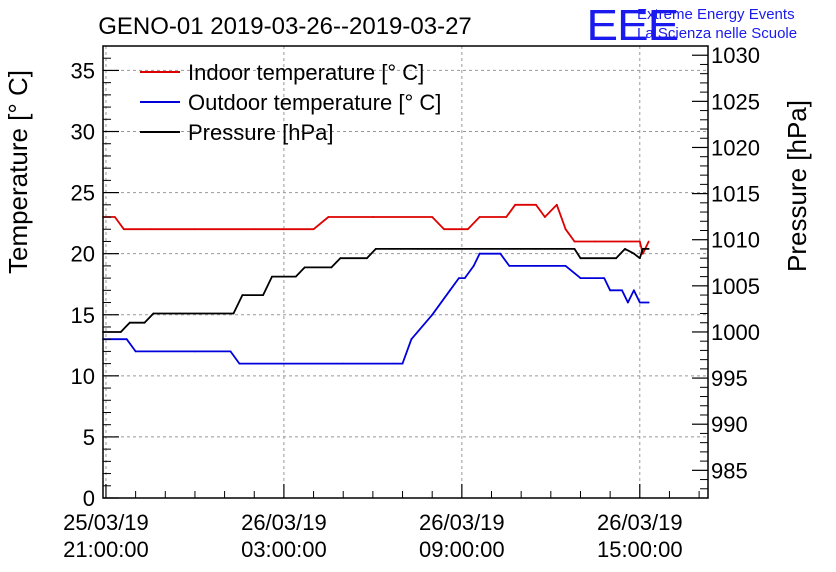 This screenshot has height=572, width=836. I want to click on y-left-tick-label: 5, so click(89, 437).